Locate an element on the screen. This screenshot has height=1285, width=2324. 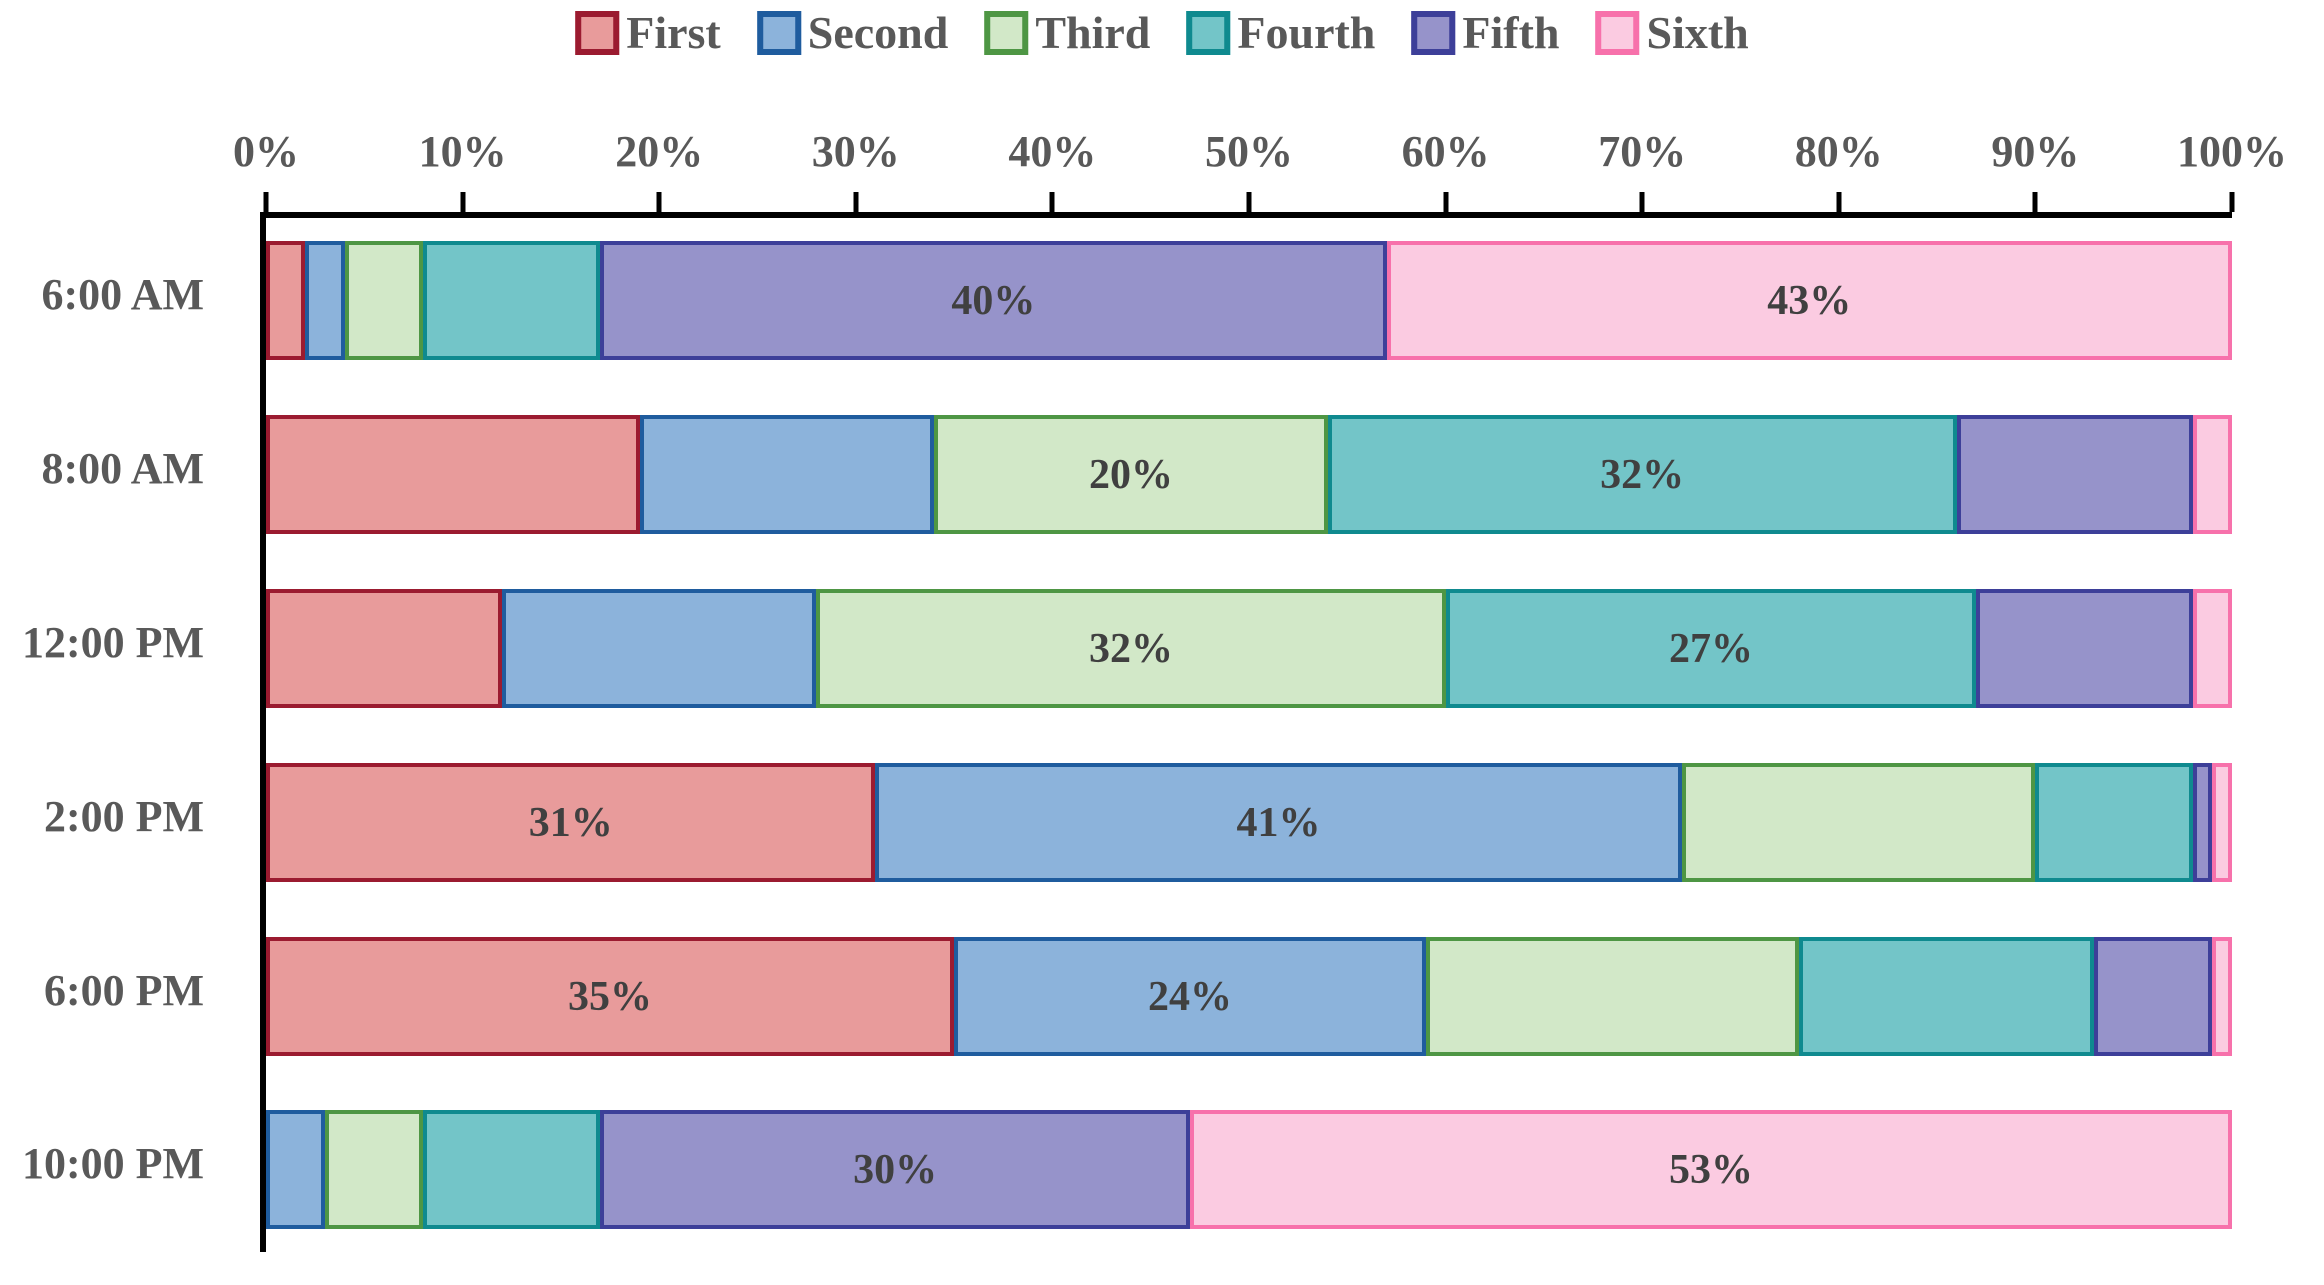
legend-item-second: Second is located at coordinates (852, 32).